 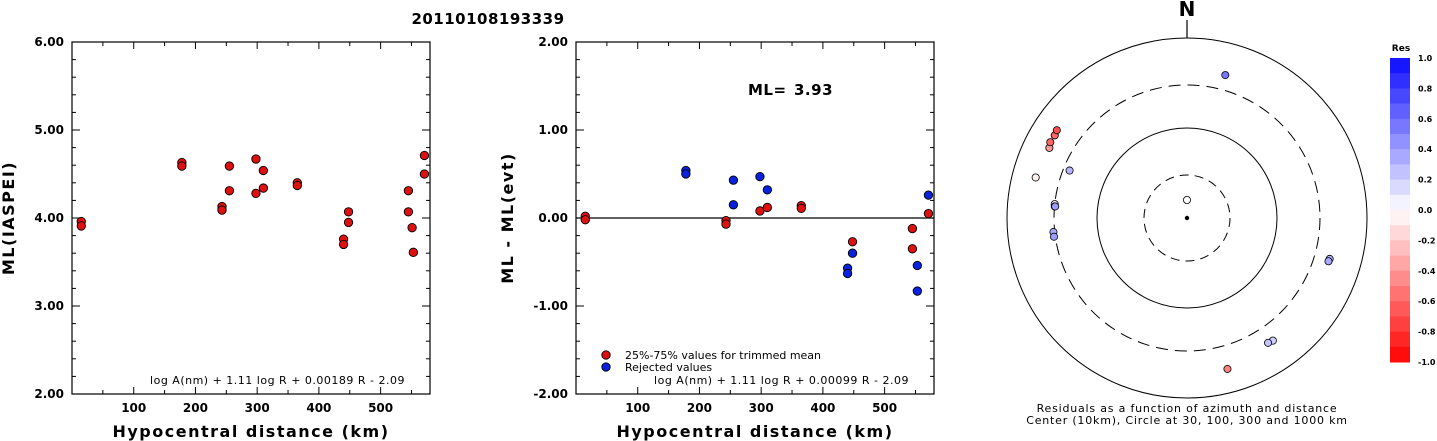 I want to click on polar-data-points, so click(x=1182, y=222).